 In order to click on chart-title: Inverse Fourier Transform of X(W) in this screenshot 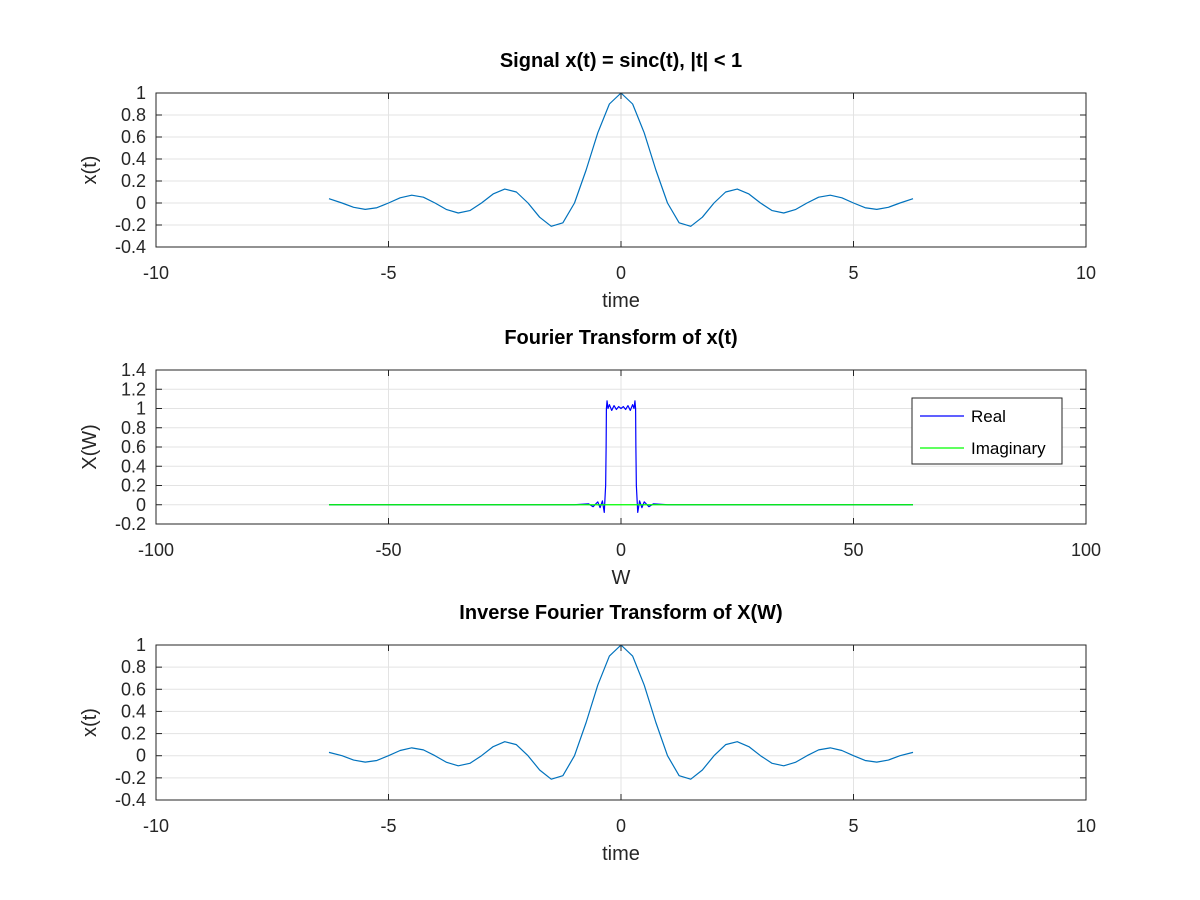, I will do `click(620, 613)`.